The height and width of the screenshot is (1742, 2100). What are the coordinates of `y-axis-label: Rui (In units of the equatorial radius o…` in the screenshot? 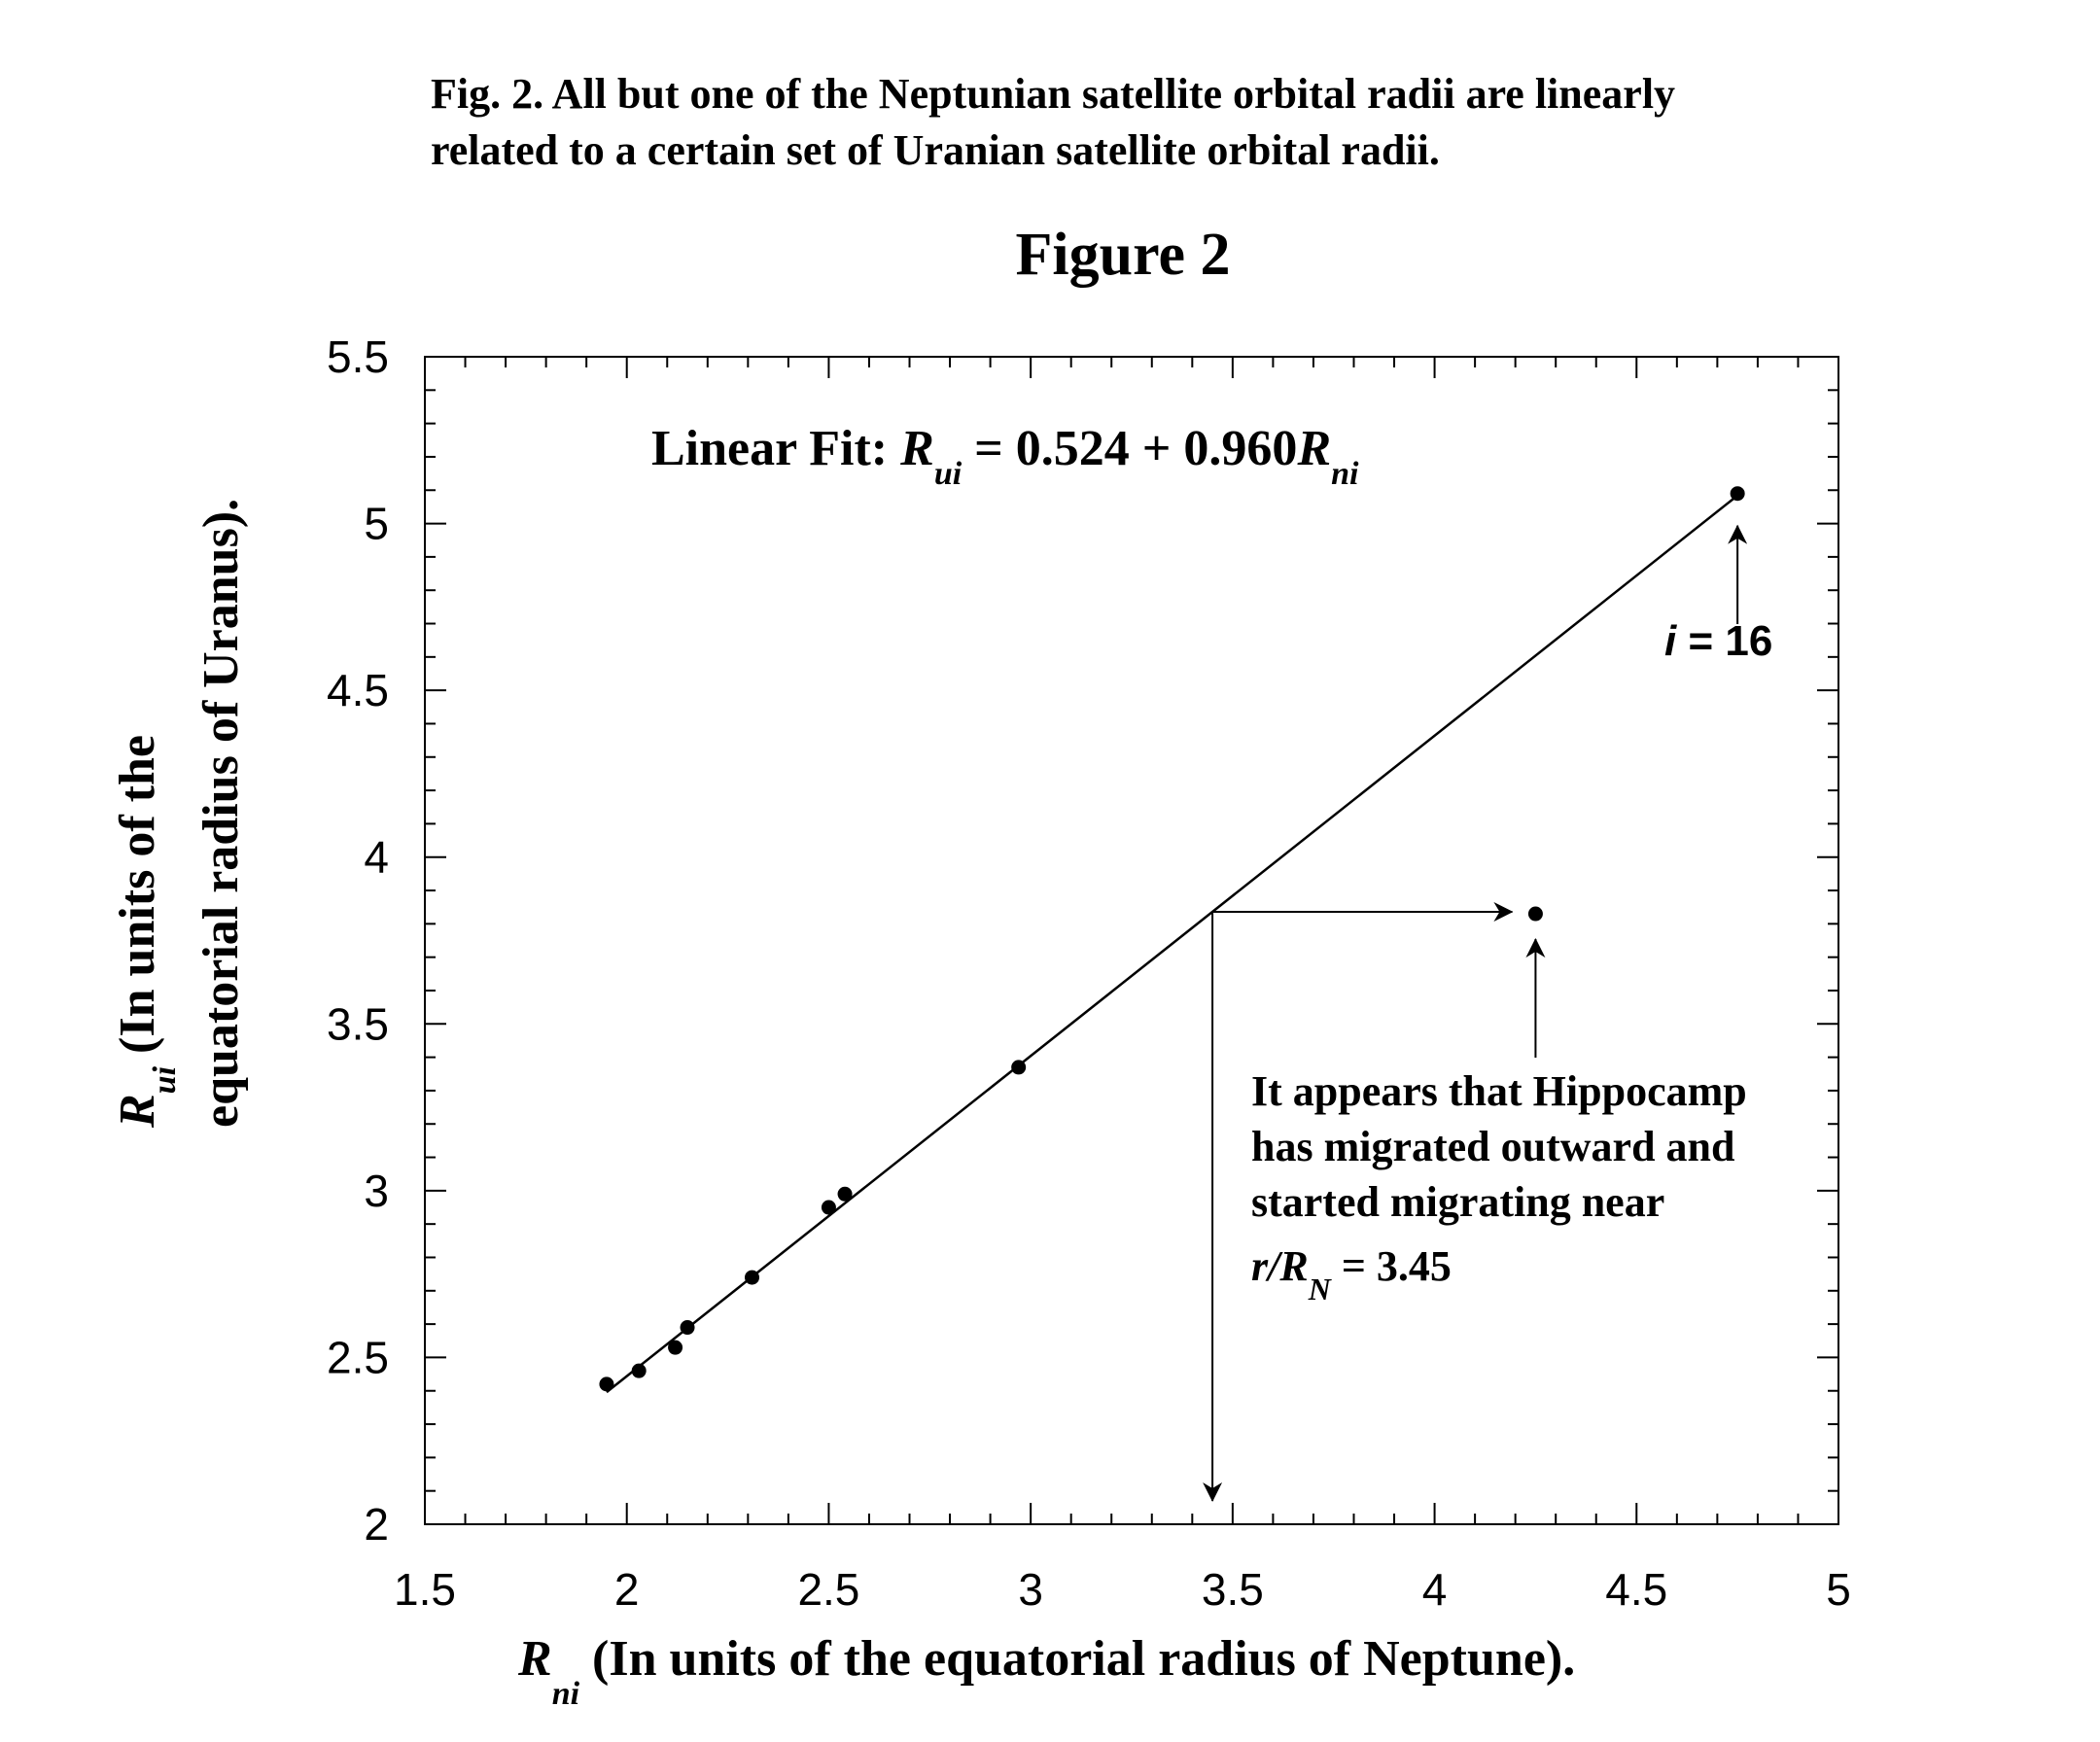 It's located at (179, 814).